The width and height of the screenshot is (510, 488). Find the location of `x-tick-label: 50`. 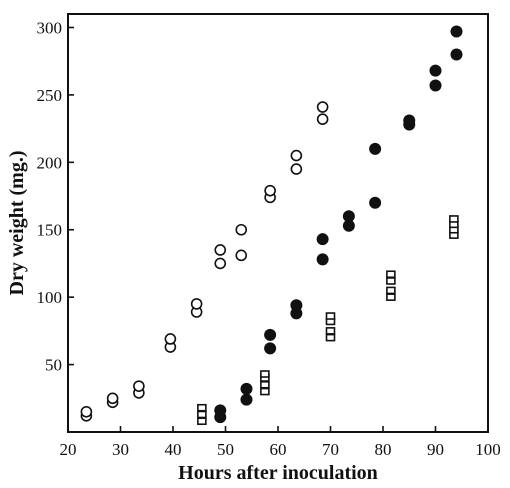

x-tick-label: 50 is located at coordinates (225, 449).